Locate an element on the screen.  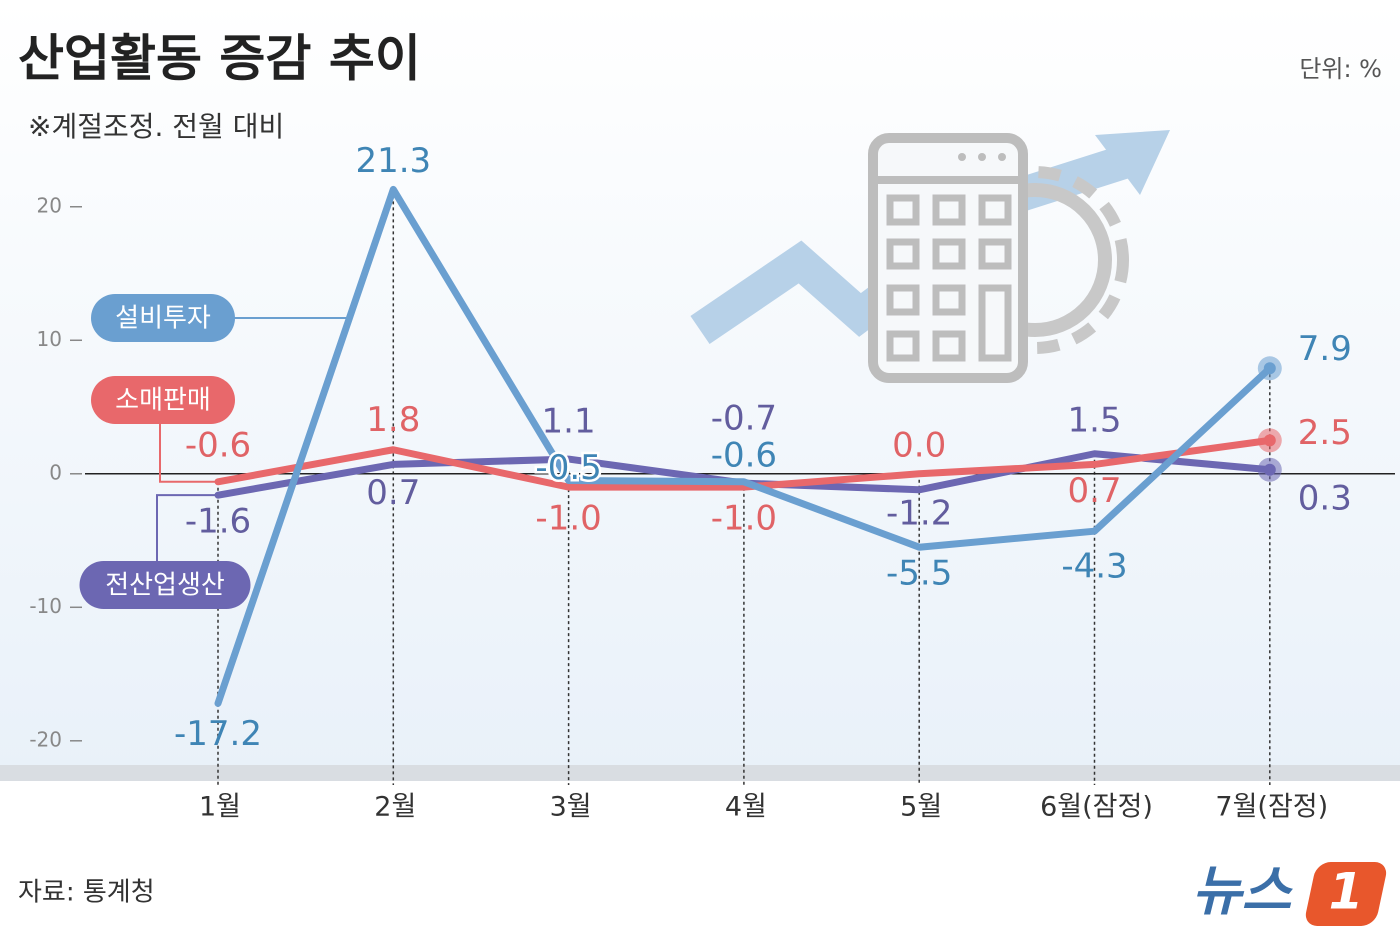
legend-label: 설비투자 is located at coordinates (163, 319).